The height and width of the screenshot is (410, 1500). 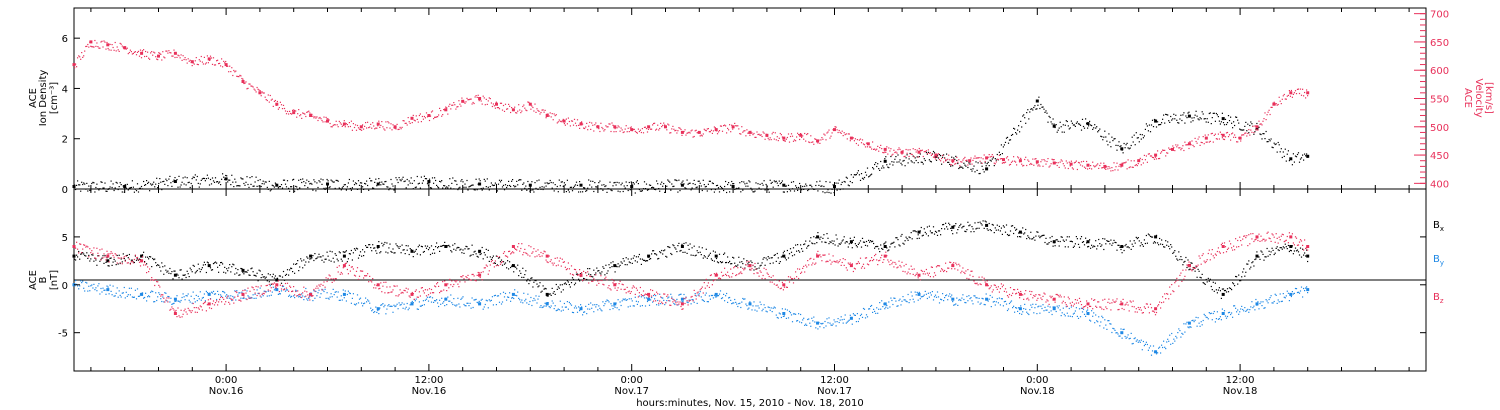 What do you see at coordinates (344, 256) in the screenshot?
I see `field-series-black-point` at bounding box center [344, 256].